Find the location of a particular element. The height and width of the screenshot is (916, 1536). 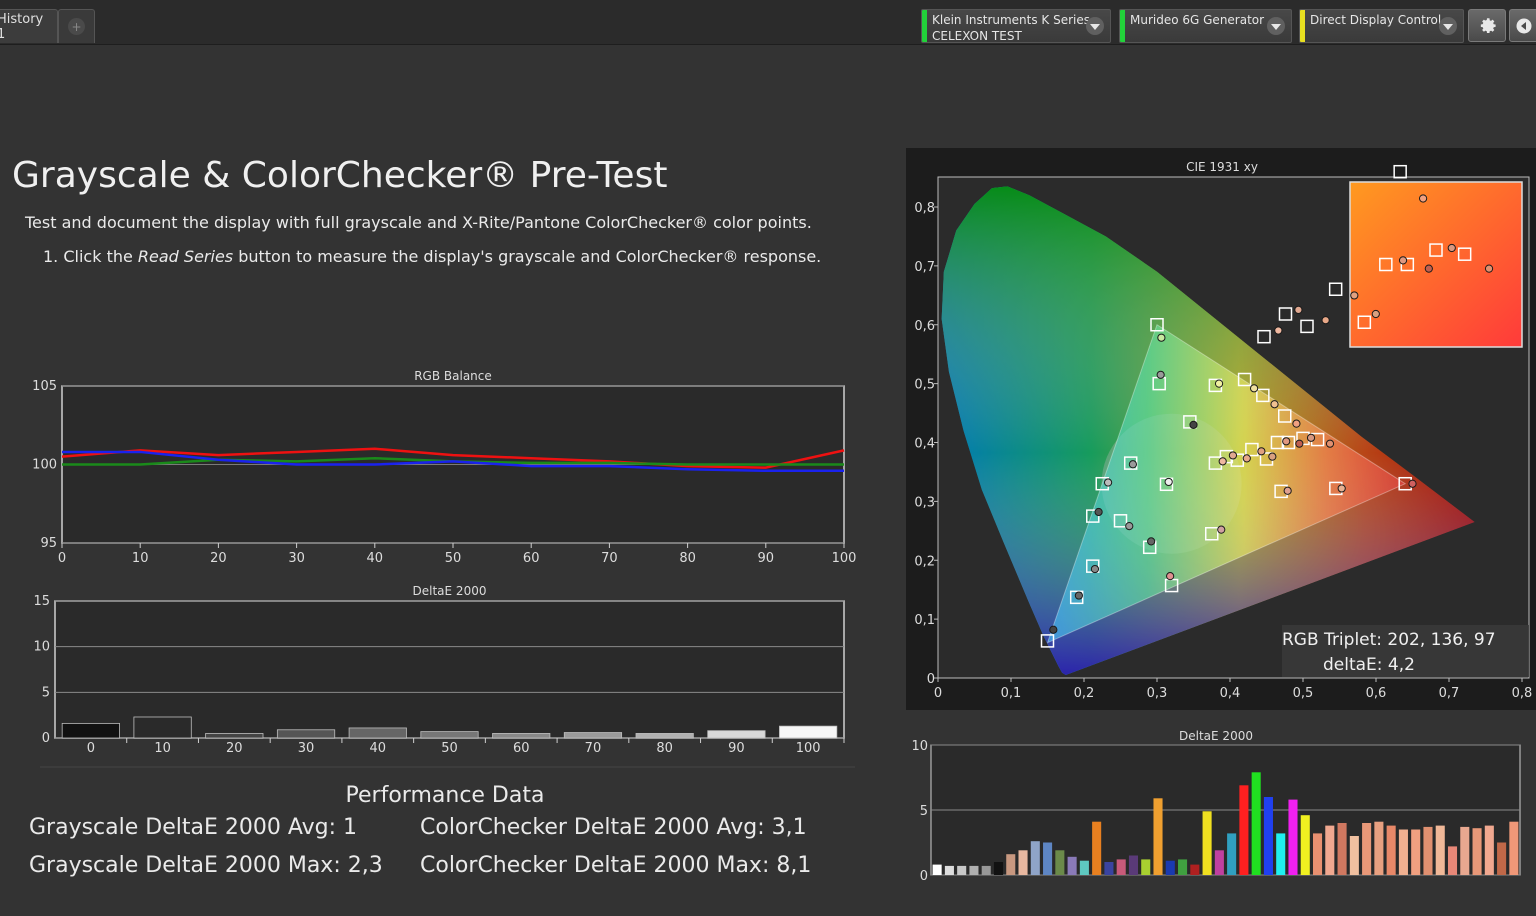

tab-history-1: History 1 is located at coordinates (29, 26).